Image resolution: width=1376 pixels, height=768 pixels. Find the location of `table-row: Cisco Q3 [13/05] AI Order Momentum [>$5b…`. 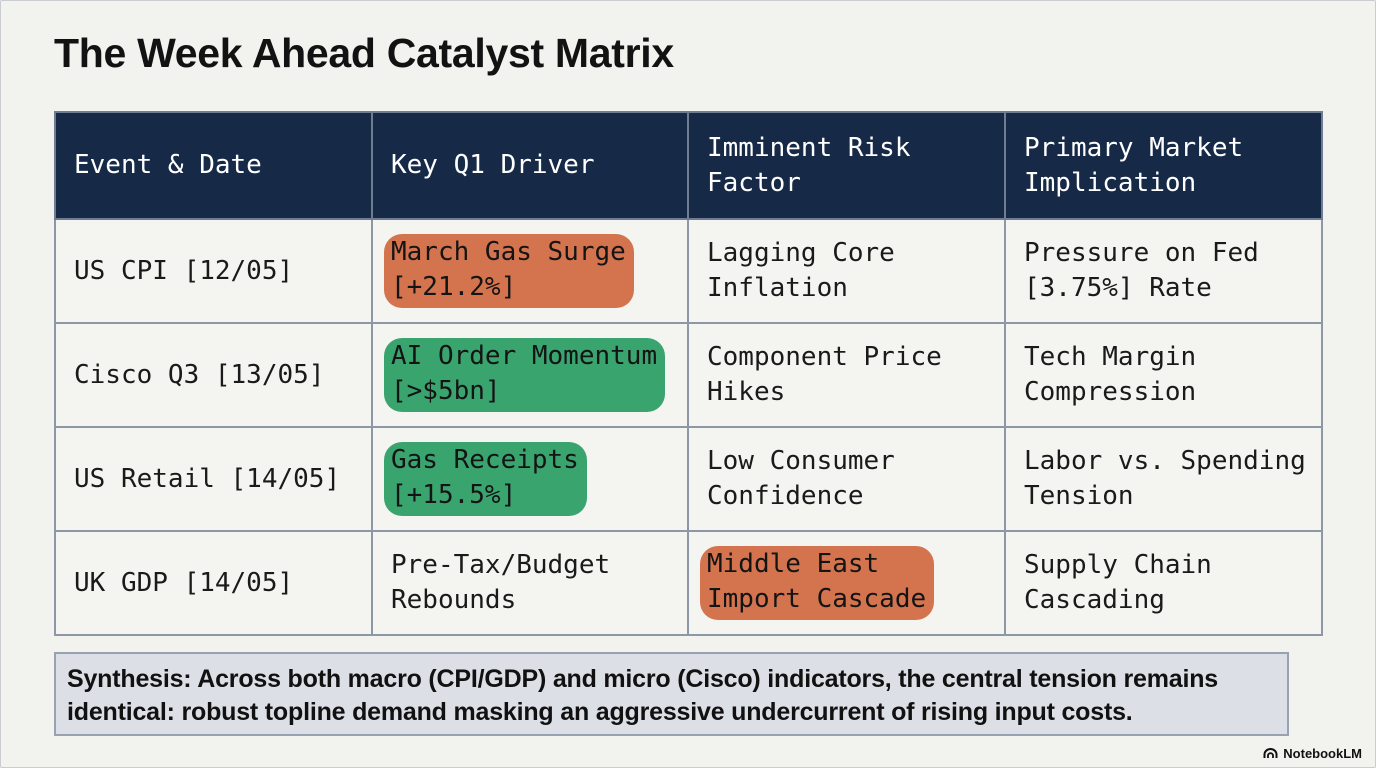

table-row: Cisco Q3 [13/05] AI Order Momentum [>$5b… is located at coordinates (688, 375).